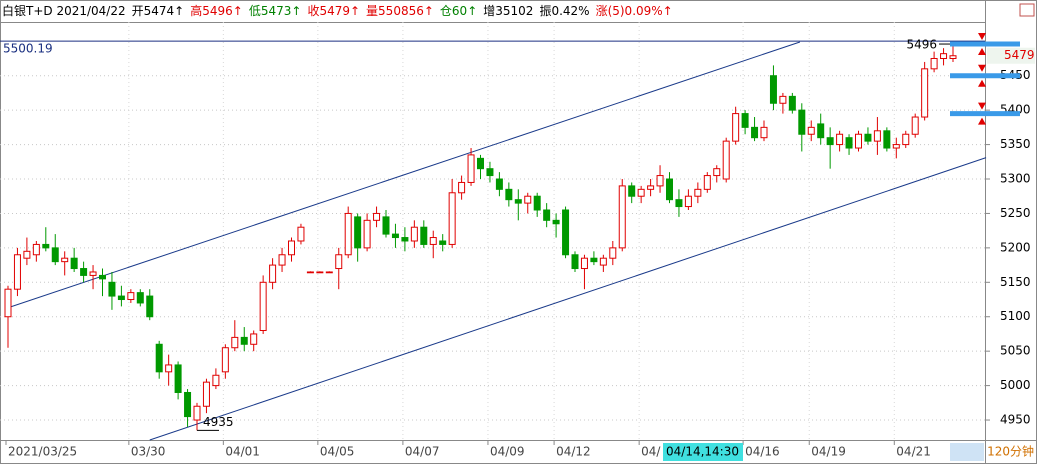  I want to click on y-tick-label: 5150, so click(1015, 282).